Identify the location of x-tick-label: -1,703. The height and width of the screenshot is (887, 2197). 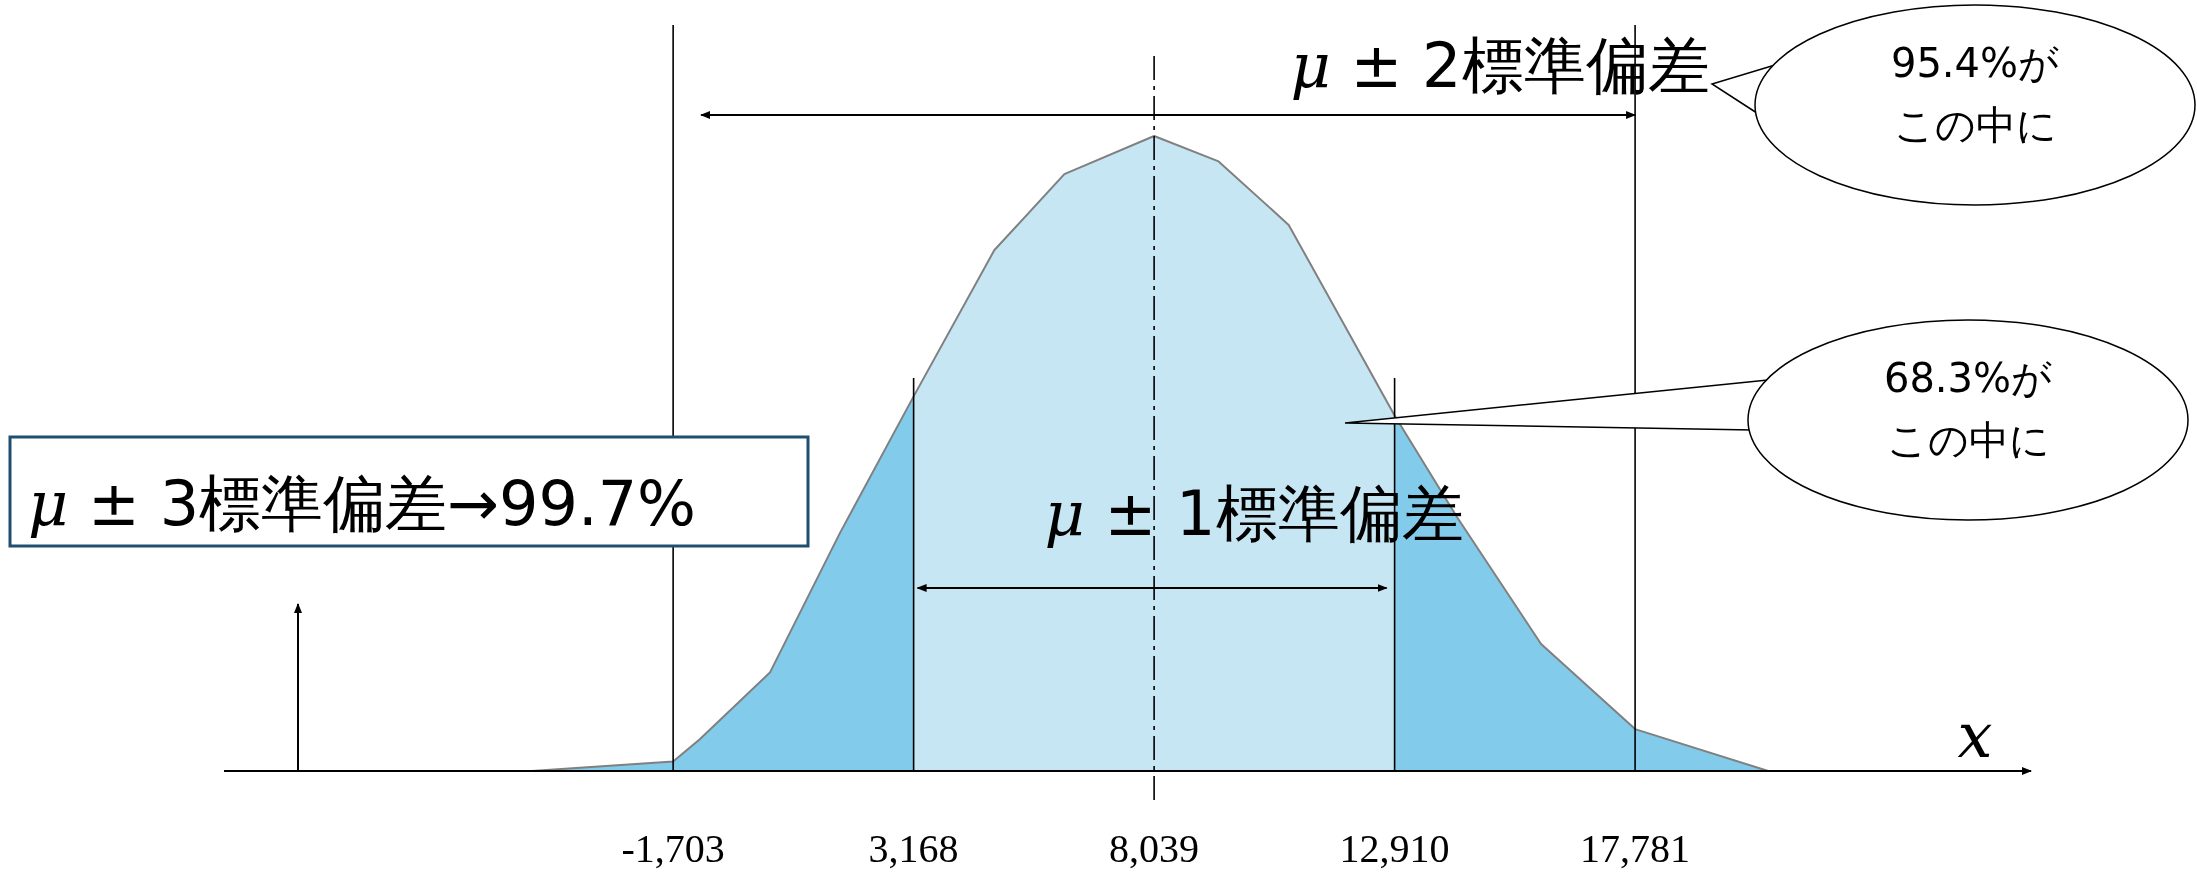
(673, 848).